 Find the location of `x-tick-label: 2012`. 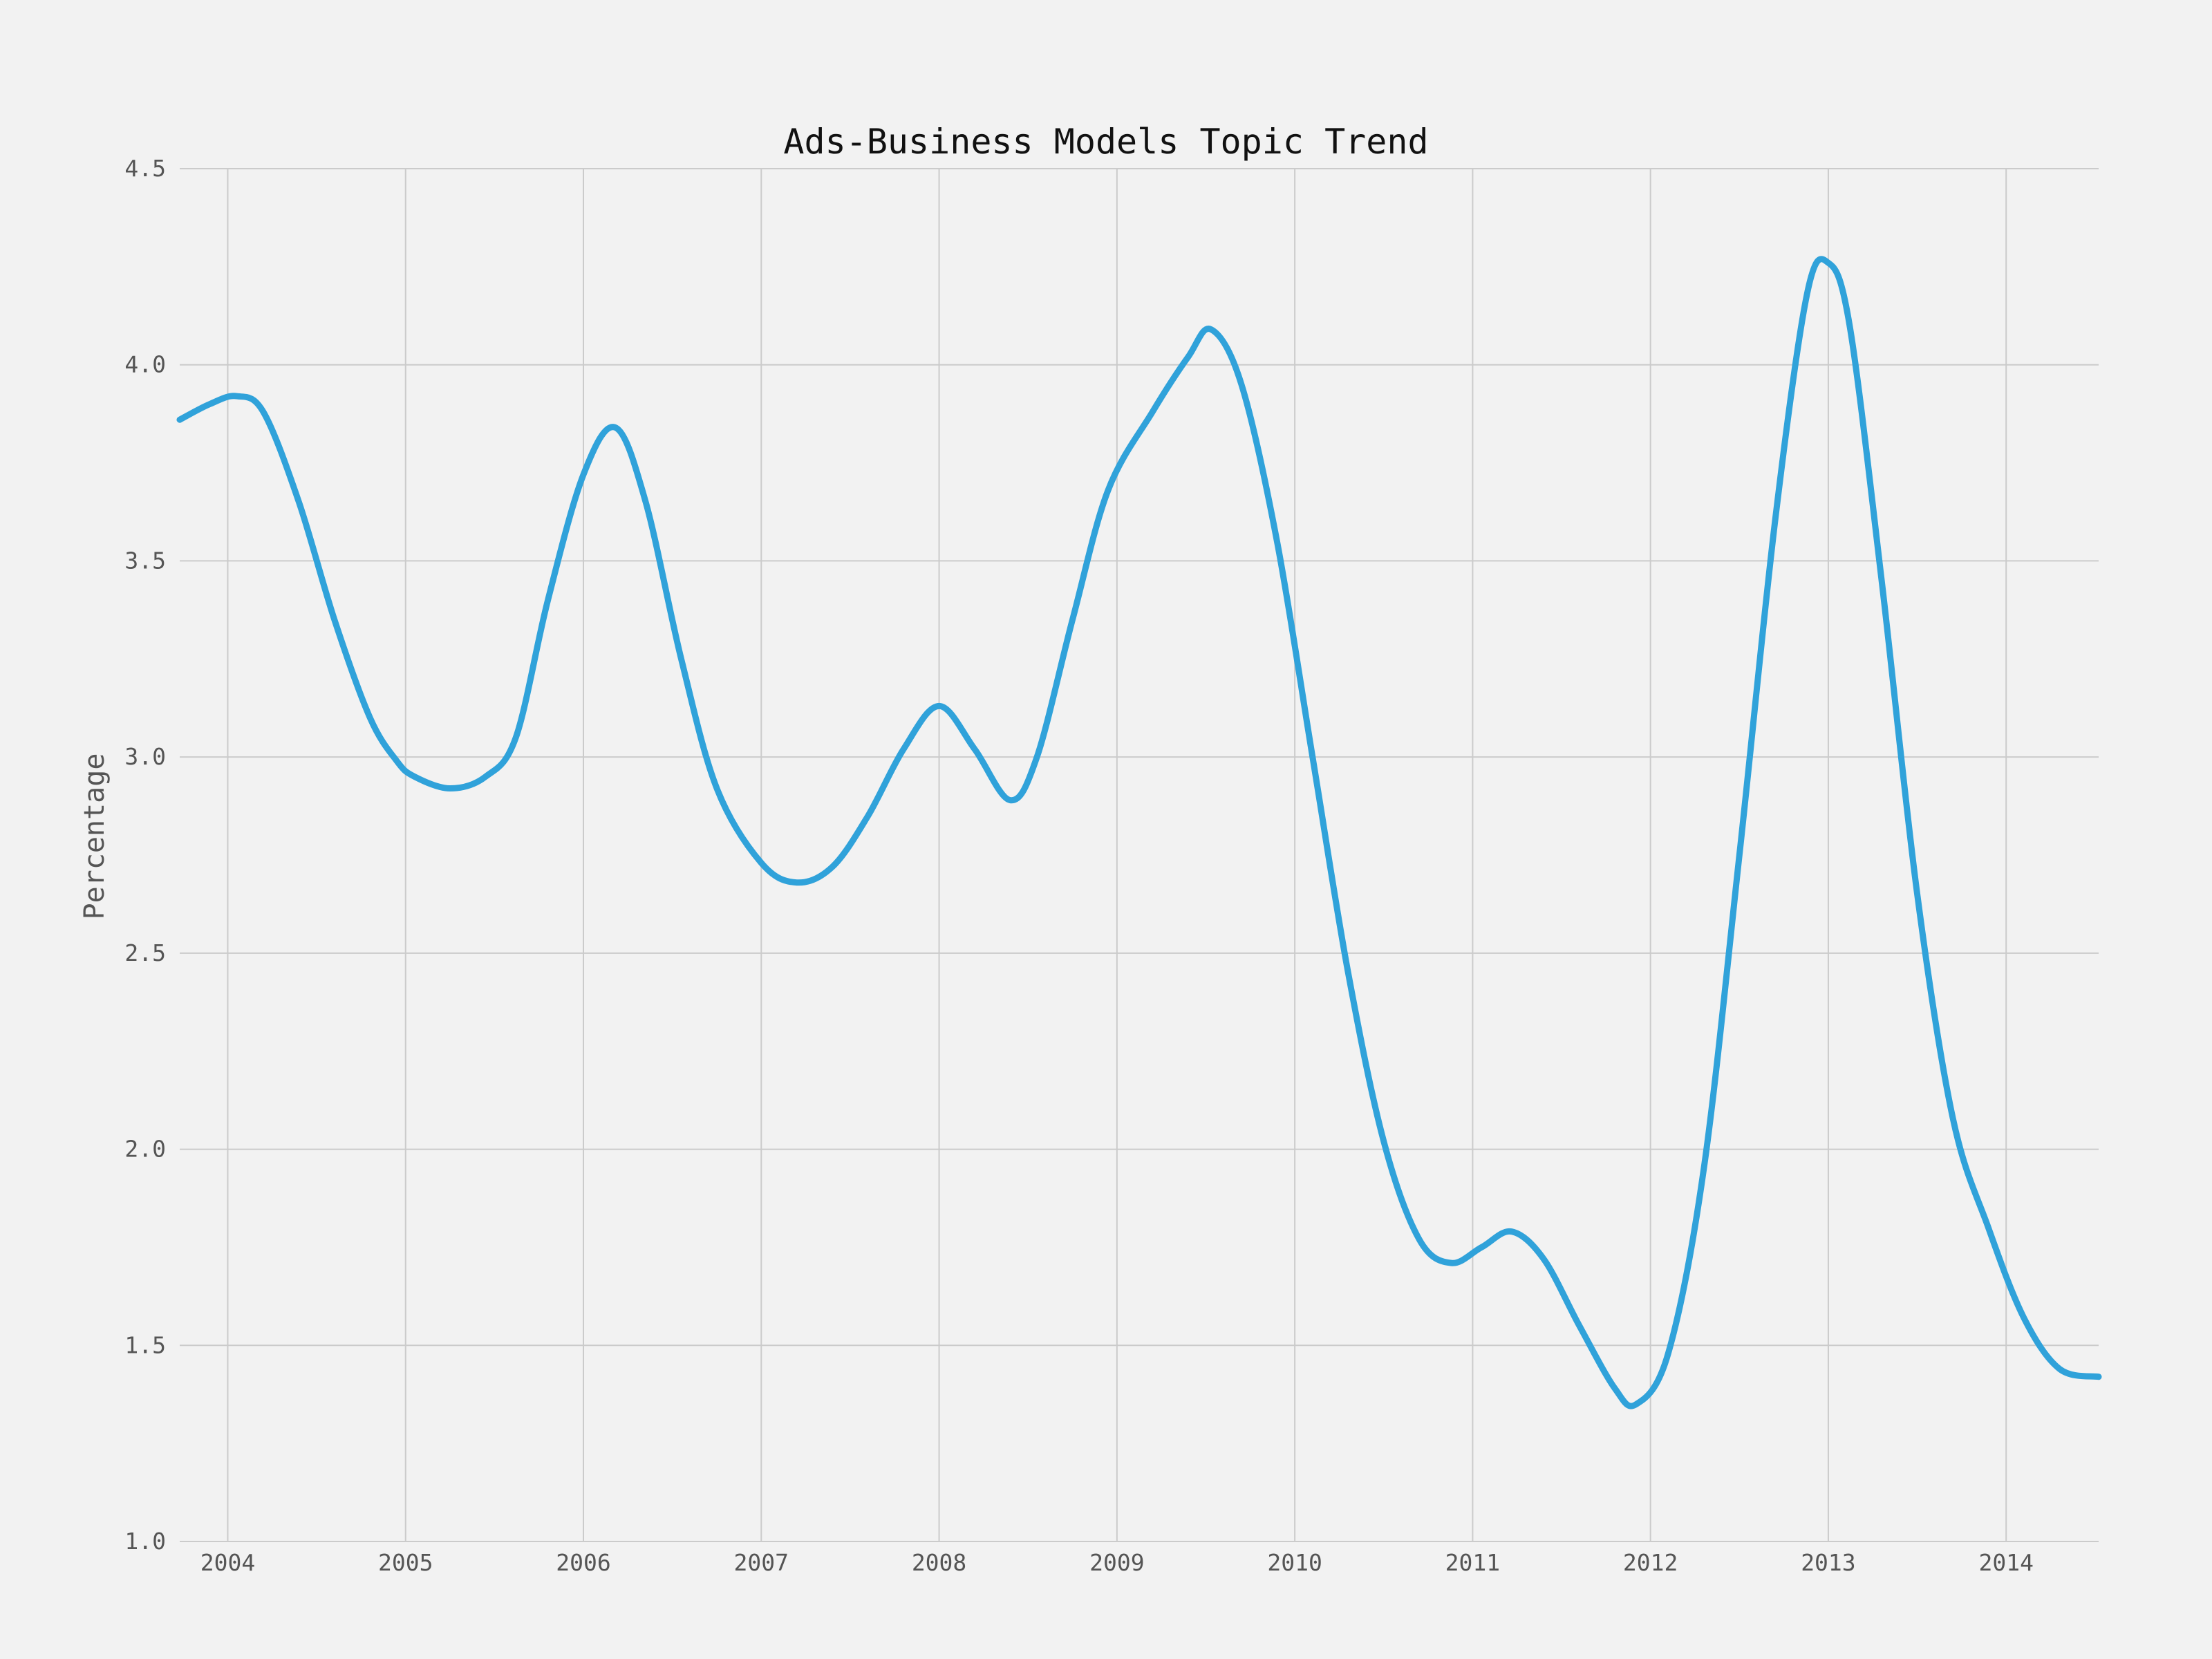

x-tick-label: 2012 is located at coordinates (1651, 1563).